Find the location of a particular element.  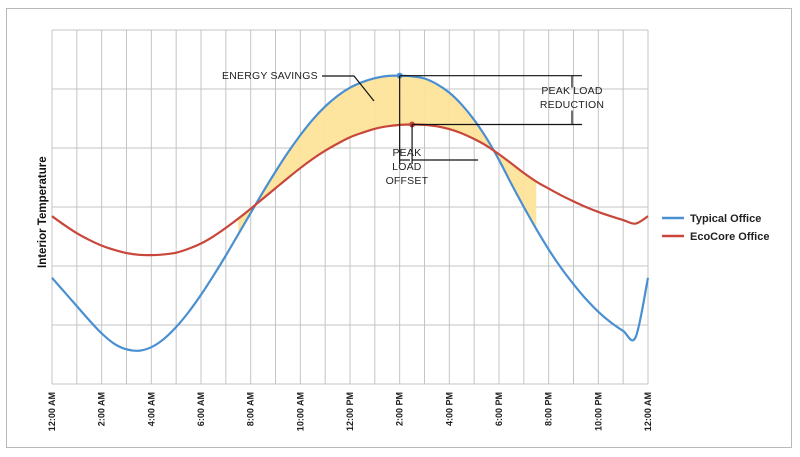

x-tick-label: 8:00 PM is located at coordinates (549, 409).